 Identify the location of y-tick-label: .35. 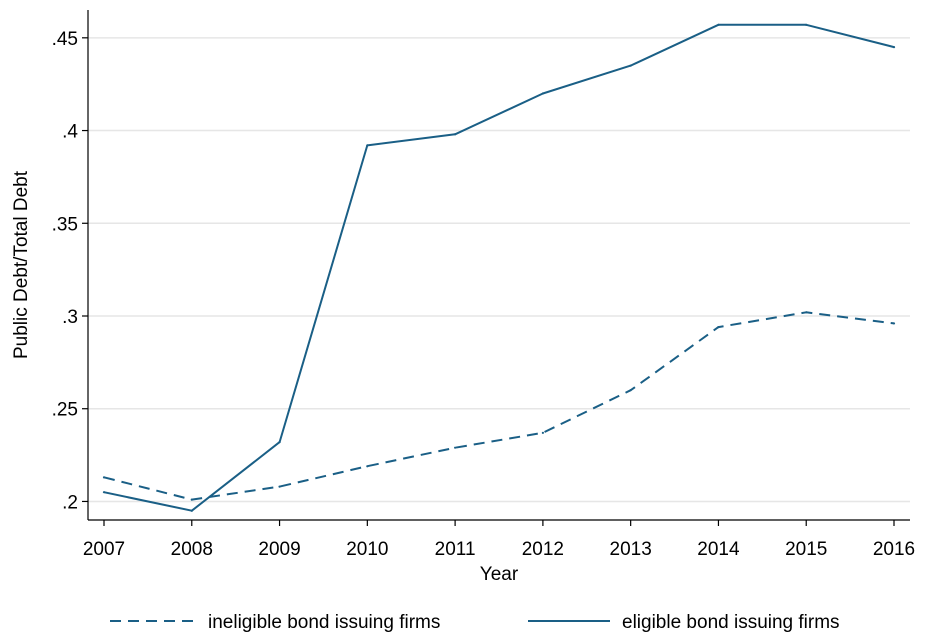
(65, 224).